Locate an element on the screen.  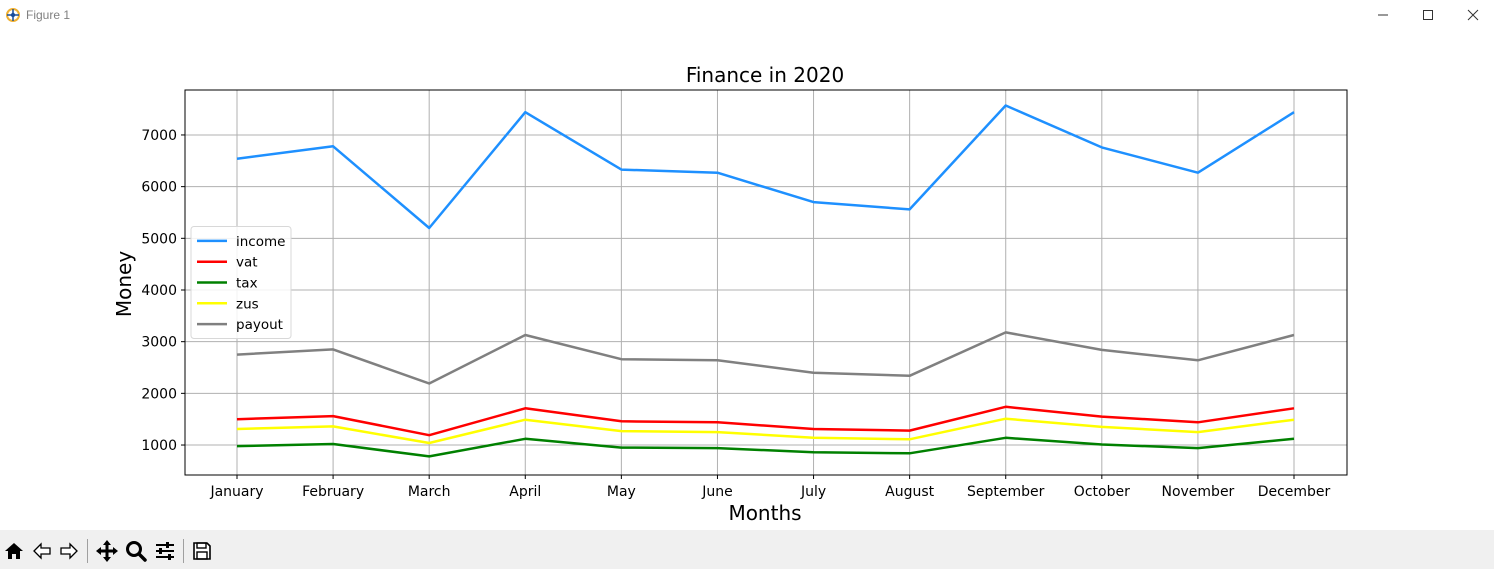
legend-box is located at coordinates (241, 282).